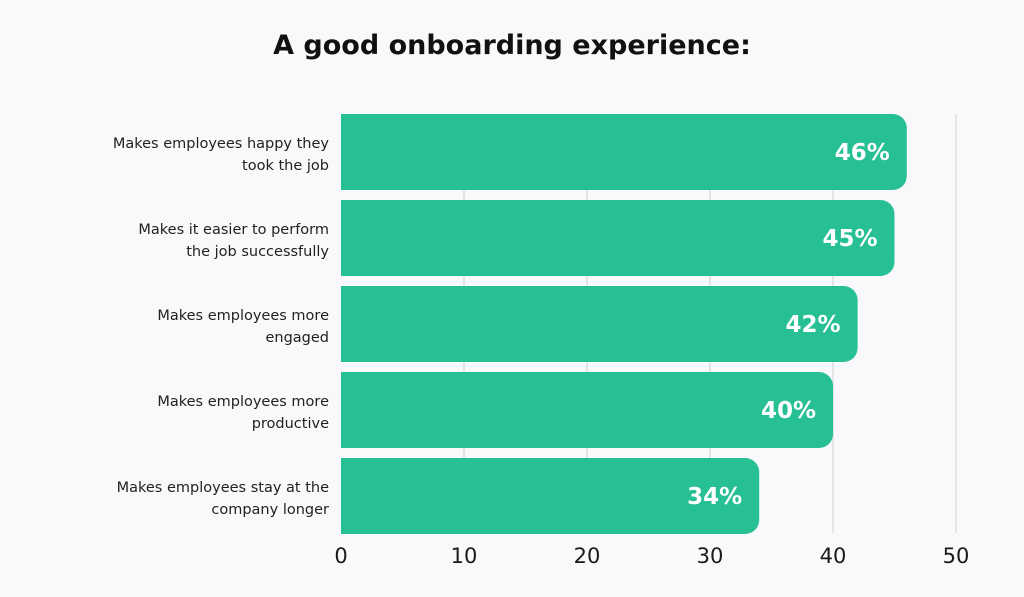 Image resolution: width=1024 pixels, height=597 pixels. What do you see at coordinates (710, 556) in the screenshot?
I see `x-tick-label: 30` at bounding box center [710, 556].